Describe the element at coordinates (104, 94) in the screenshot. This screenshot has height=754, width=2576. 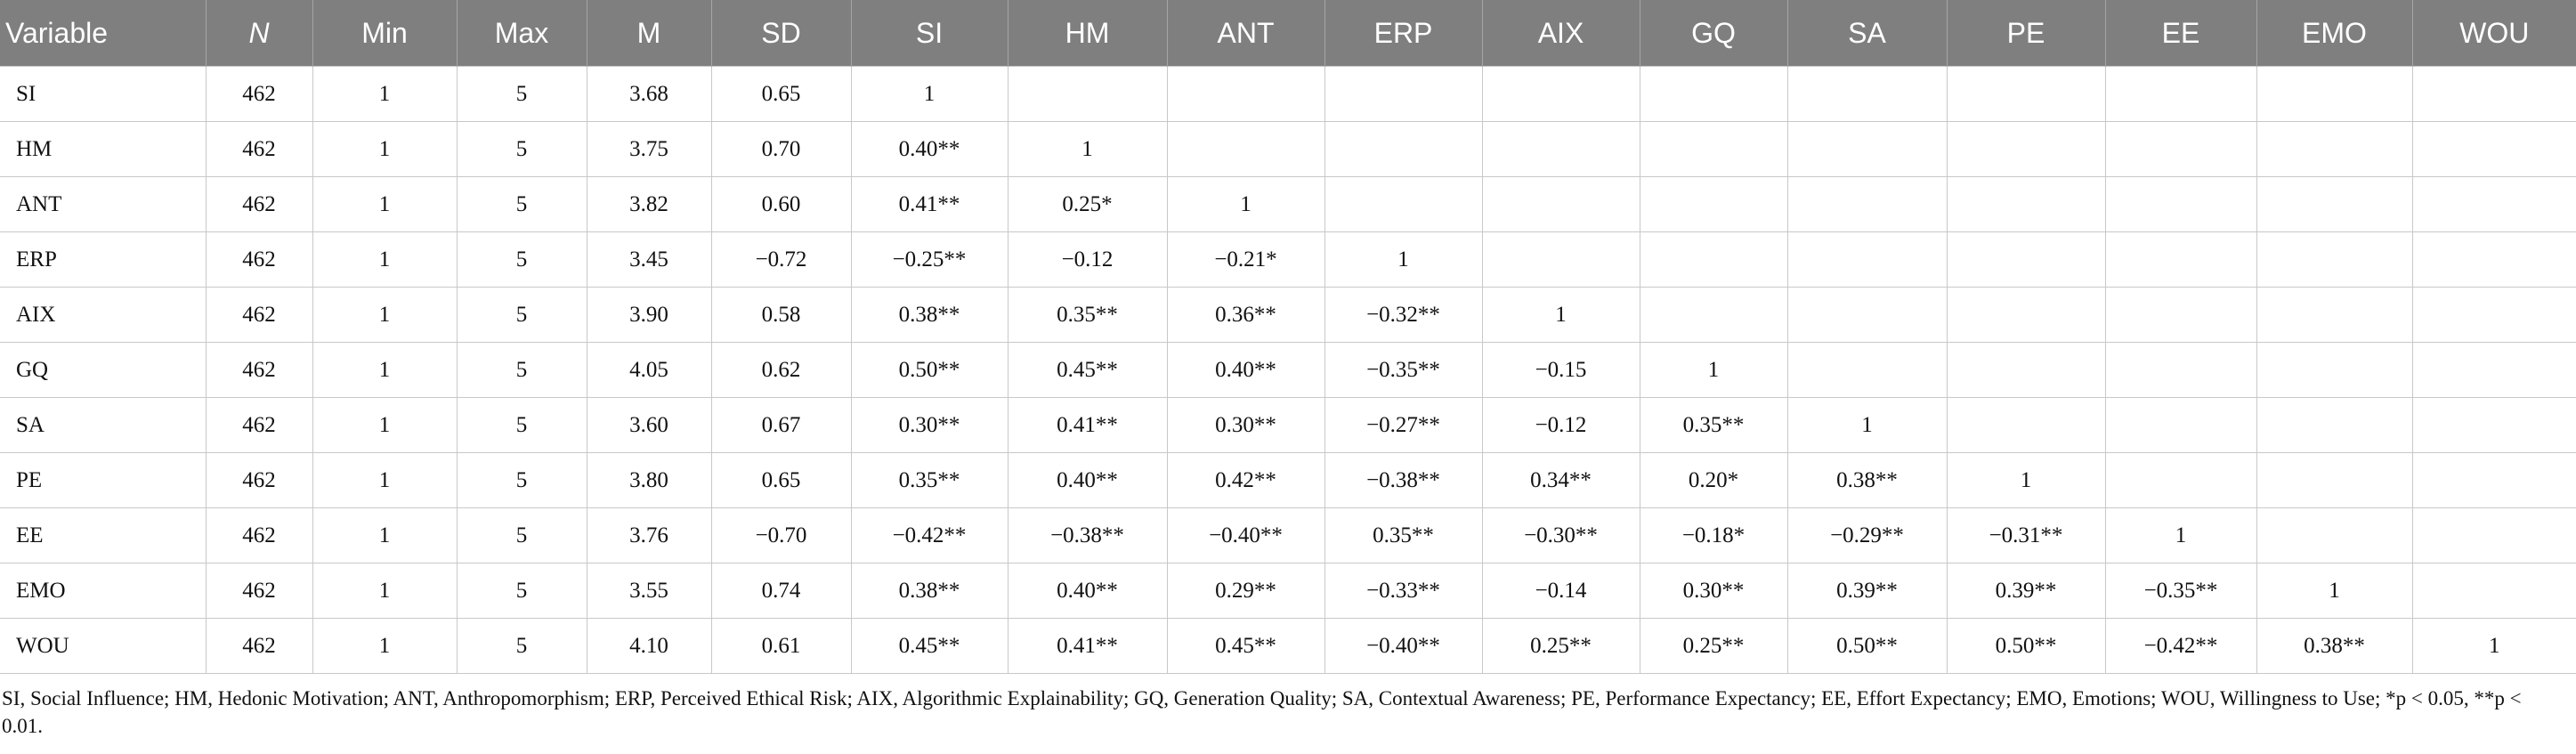
I see `cell: SI` at that location.